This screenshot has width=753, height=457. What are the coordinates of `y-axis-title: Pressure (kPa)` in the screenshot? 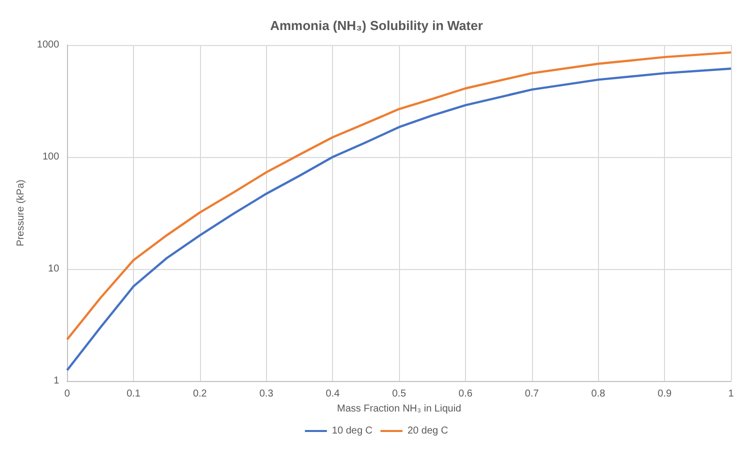 It's located at (21, 213).